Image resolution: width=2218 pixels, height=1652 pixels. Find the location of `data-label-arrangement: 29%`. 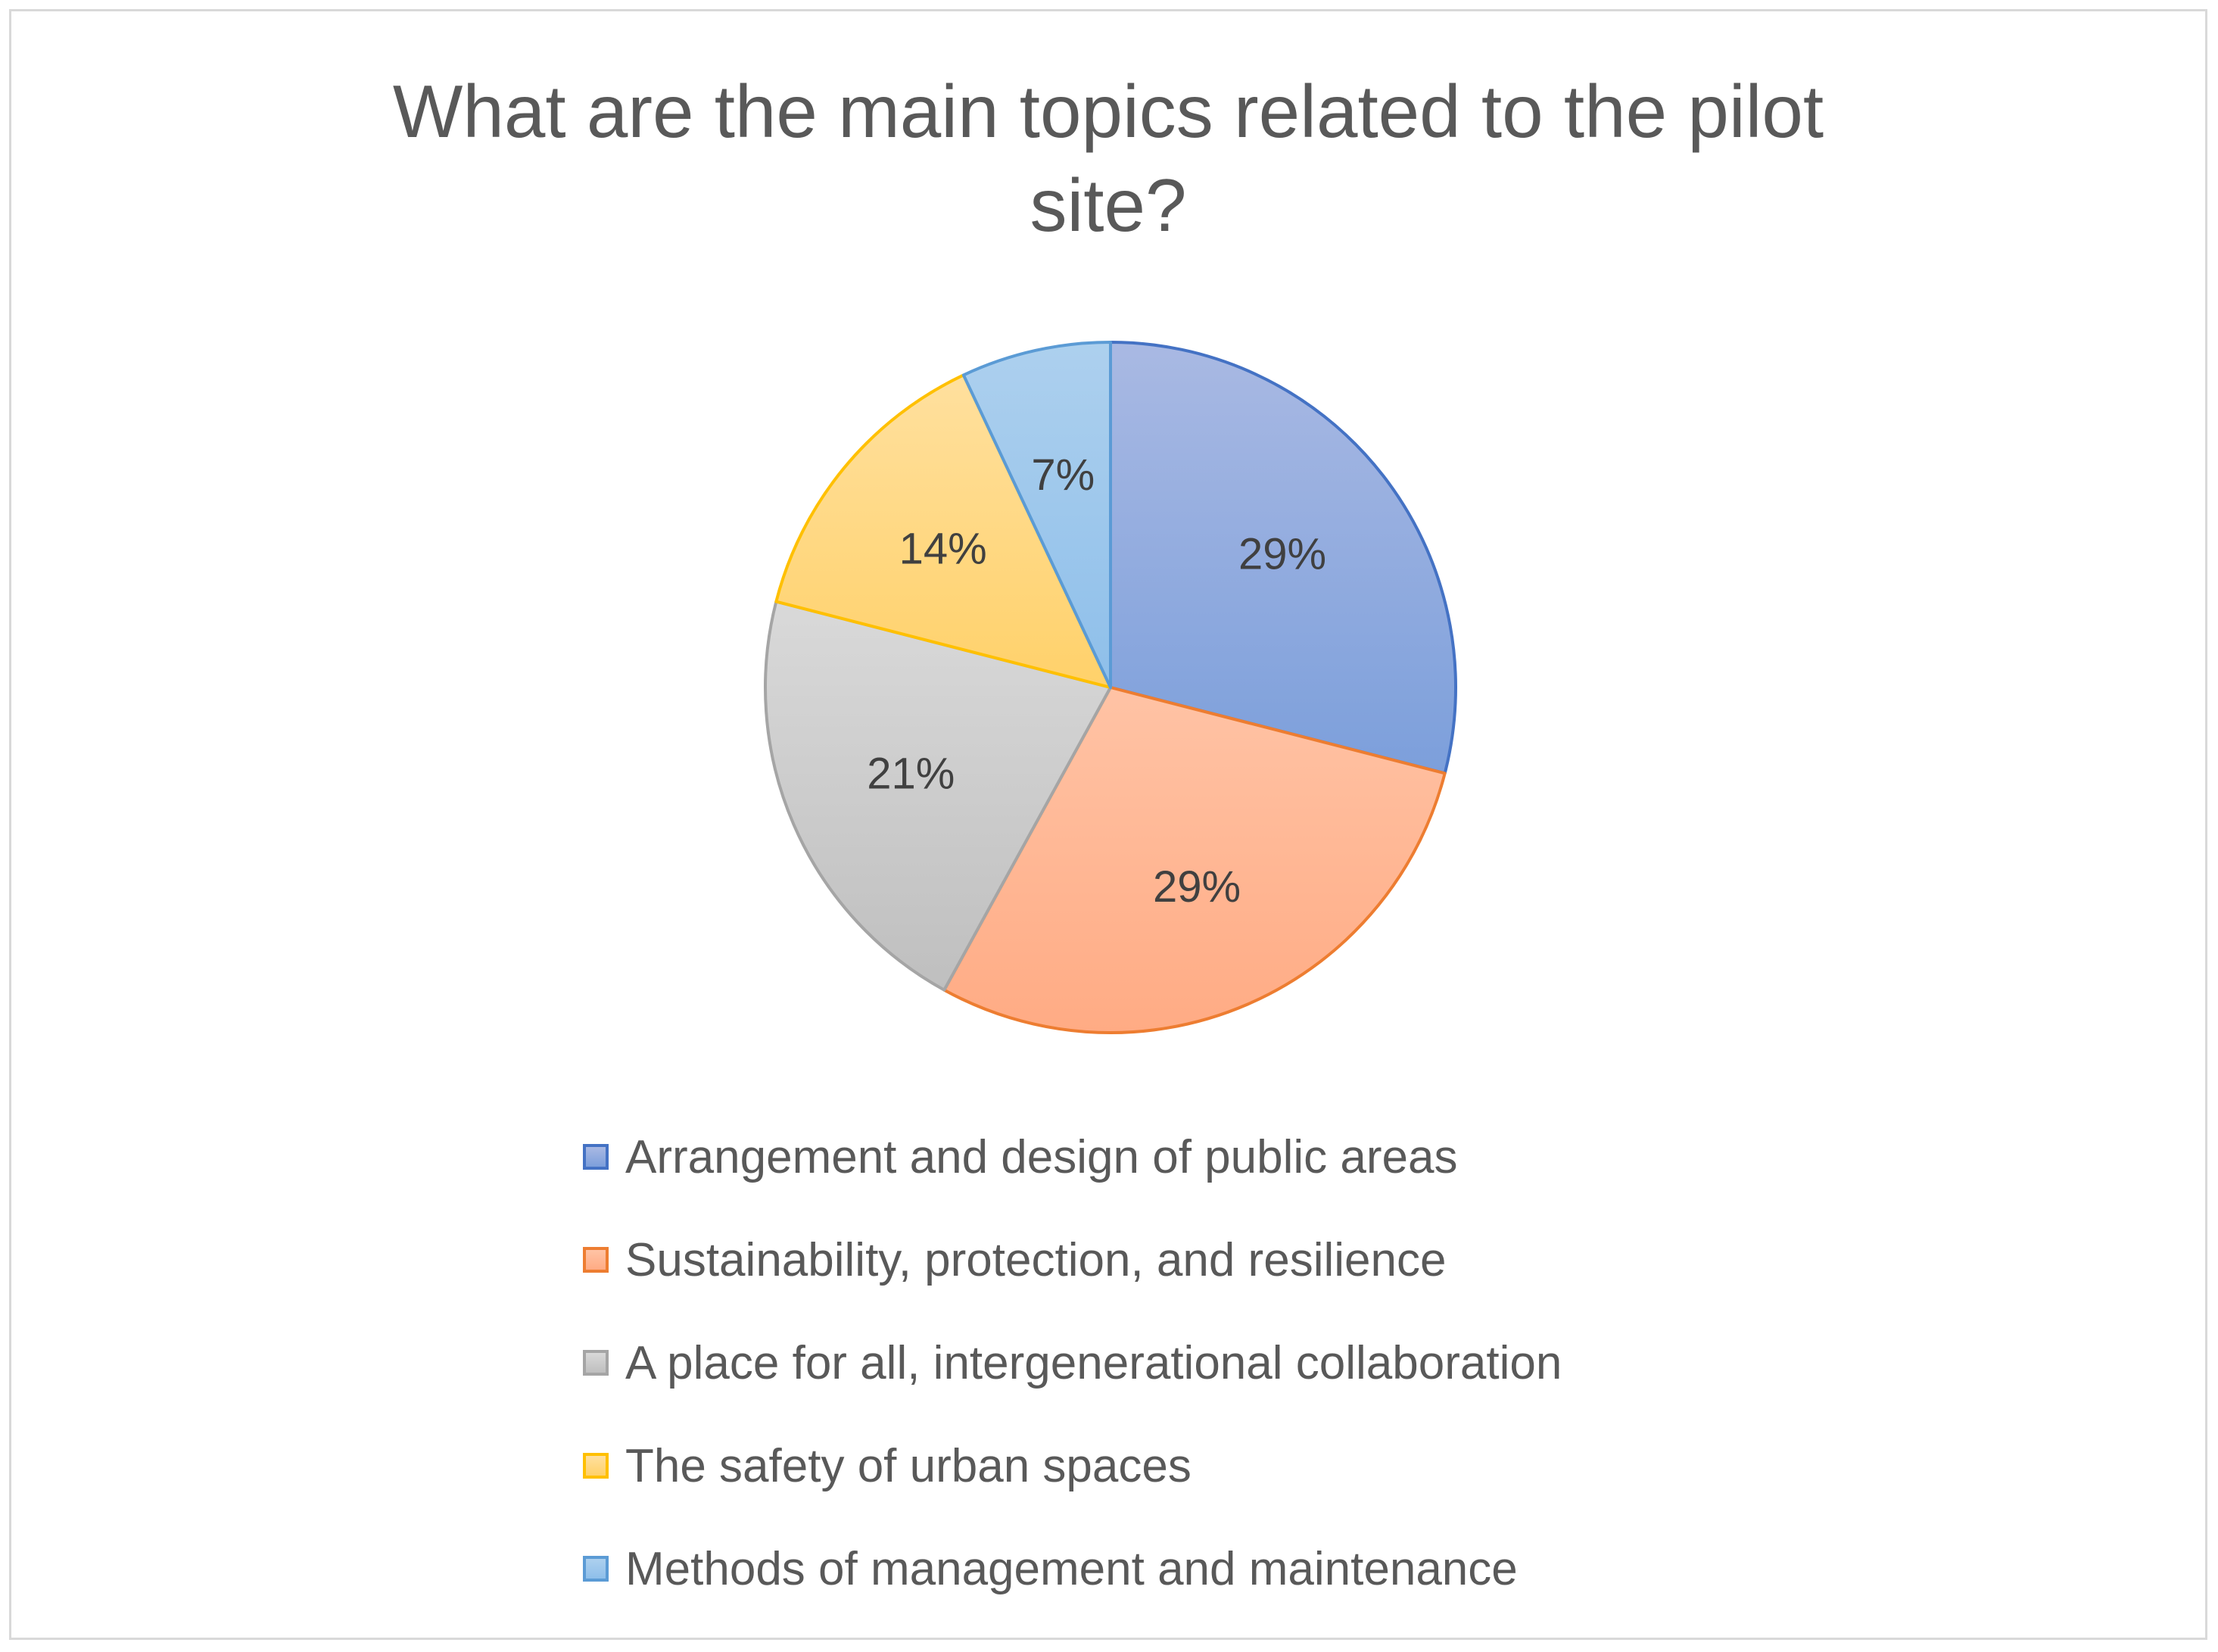

data-label-arrangement: 29% is located at coordinates (1282, 553).